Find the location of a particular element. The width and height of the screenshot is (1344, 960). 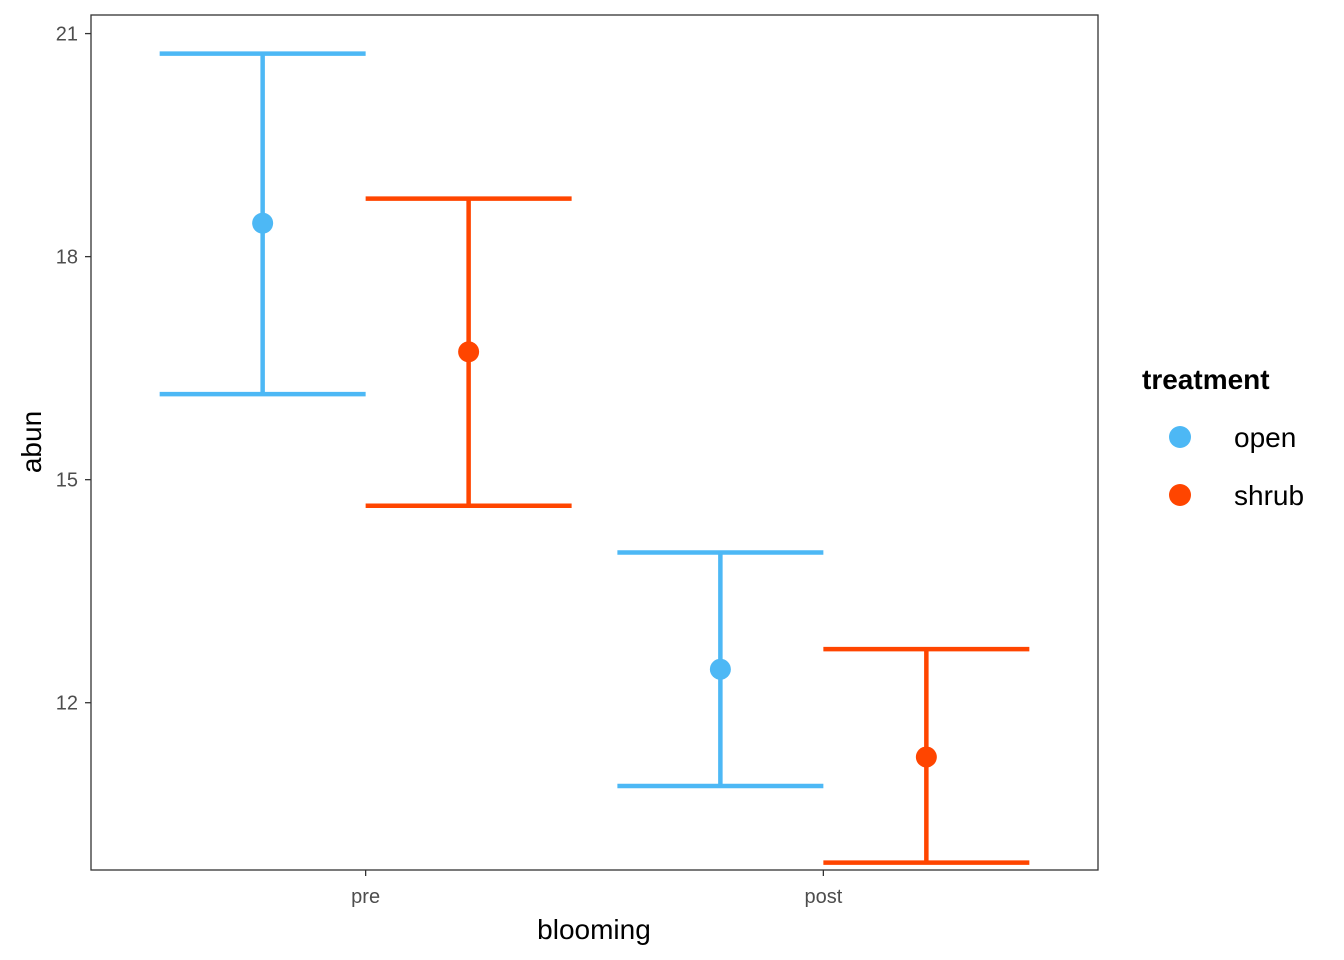

x-axis-title: blooming is located at coordinates (594, 929).